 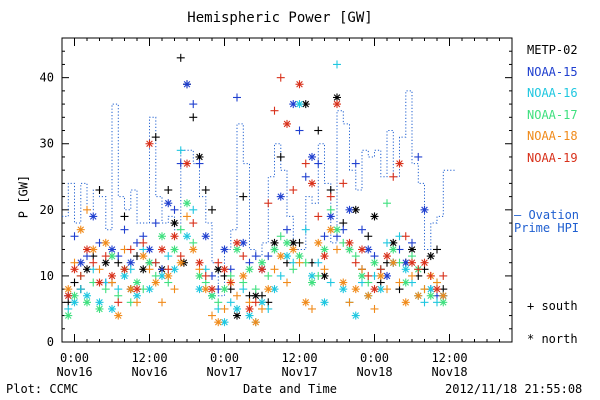 I want to click on y-tick-label: 20, so click(x=47, y=210).